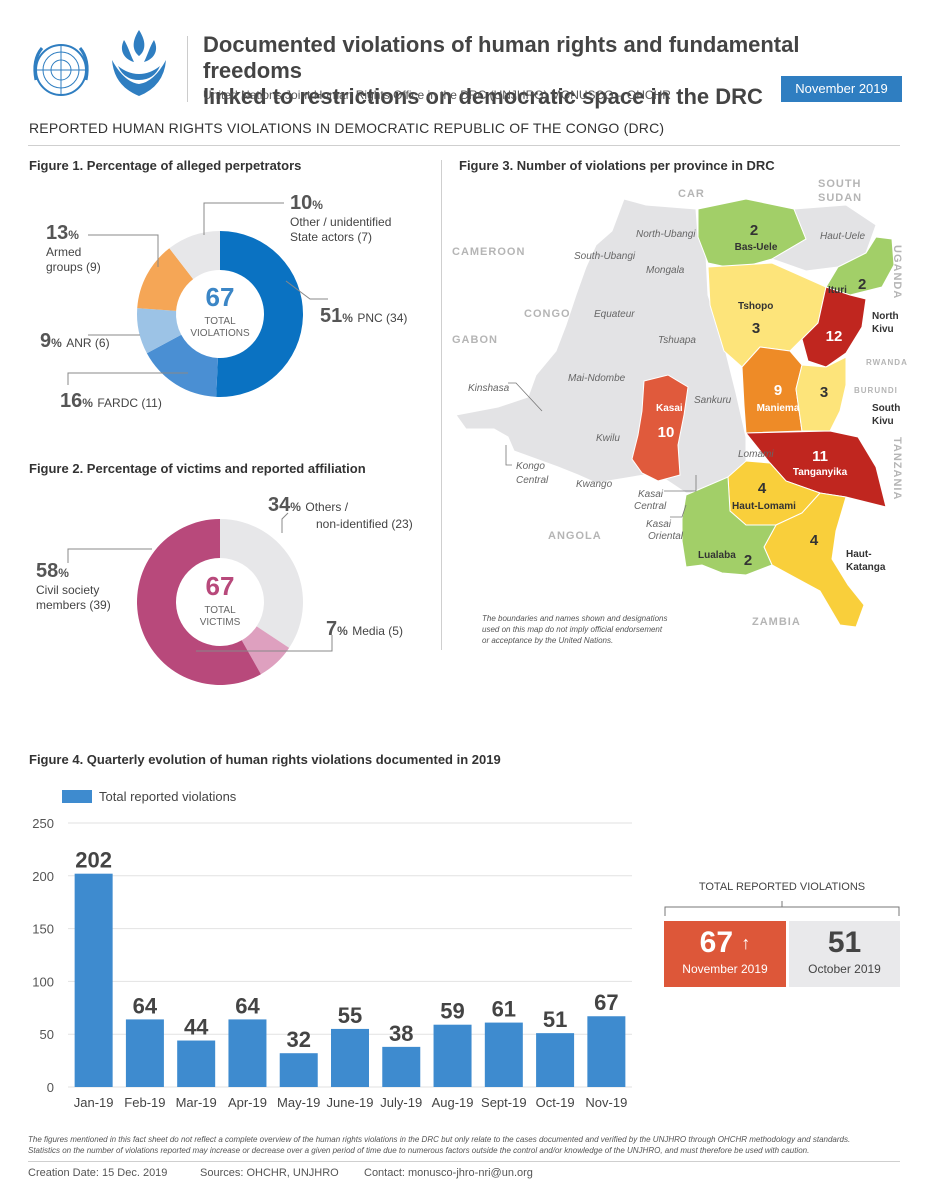  What do you see at coordinates (776, 622) in the screenshot?
I see `map-country-zambia: ZAMBIA` at bounding box center [776, 622].